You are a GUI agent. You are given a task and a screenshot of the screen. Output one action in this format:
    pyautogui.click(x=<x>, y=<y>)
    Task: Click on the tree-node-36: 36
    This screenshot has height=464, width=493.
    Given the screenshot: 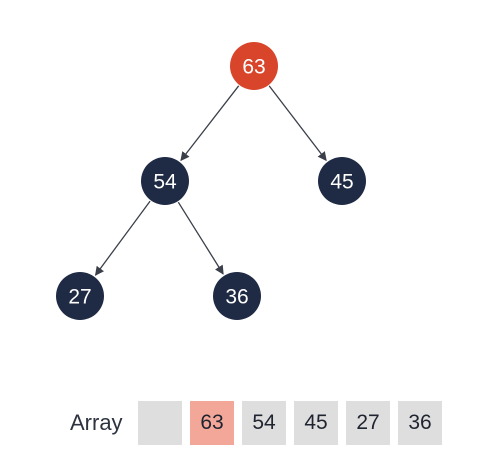 What is the action you would take?
    pyautogui.click(x=237, y=296)
    